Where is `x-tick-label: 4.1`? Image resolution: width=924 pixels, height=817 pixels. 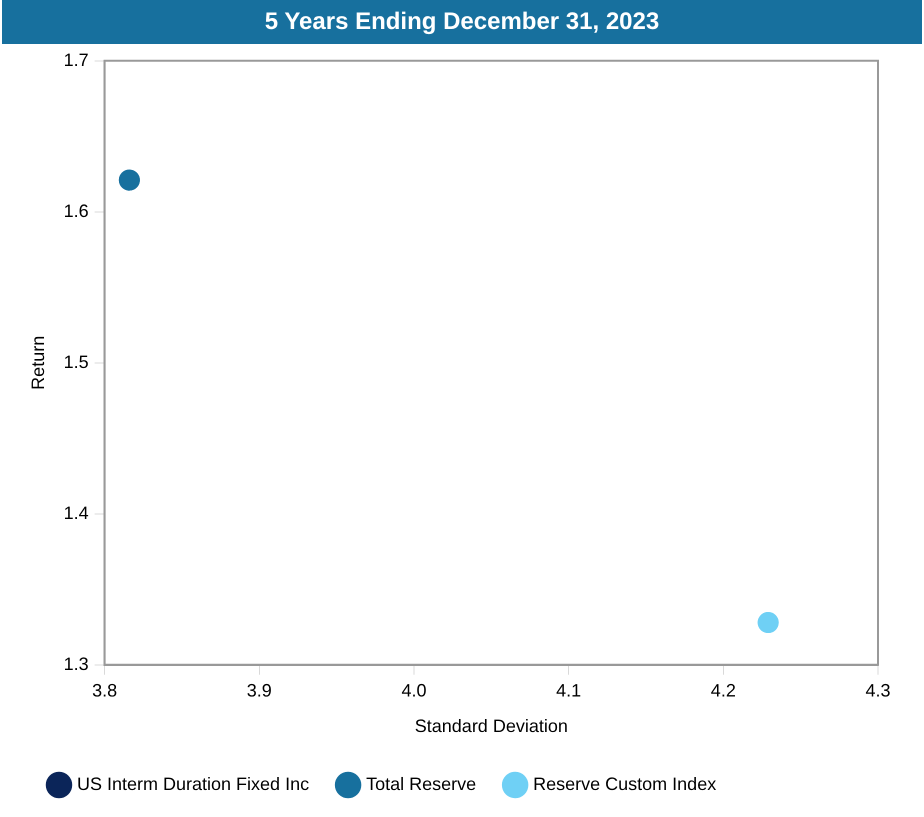 x-tick-label: 4.1 is located at coordinates (569, 690).